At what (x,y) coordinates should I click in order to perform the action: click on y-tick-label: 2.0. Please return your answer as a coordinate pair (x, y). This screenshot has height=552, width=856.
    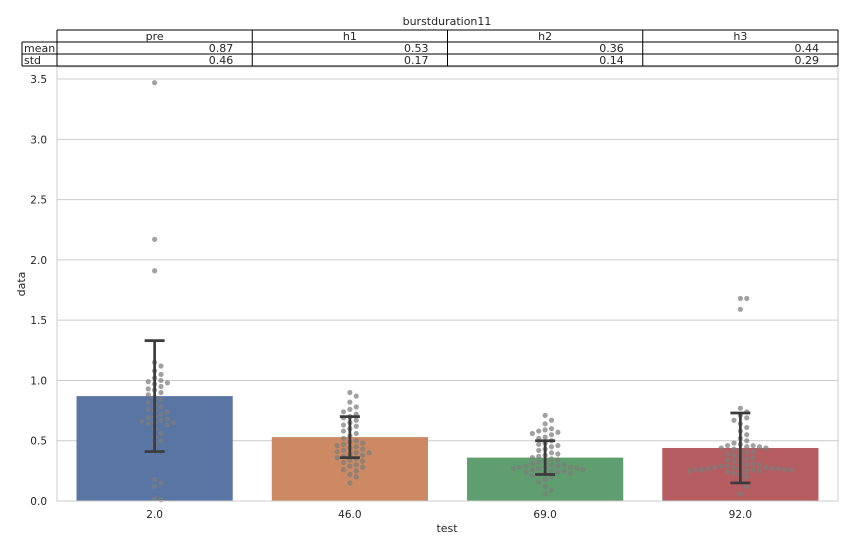
    Looking at the image, I should click on (38, 261).